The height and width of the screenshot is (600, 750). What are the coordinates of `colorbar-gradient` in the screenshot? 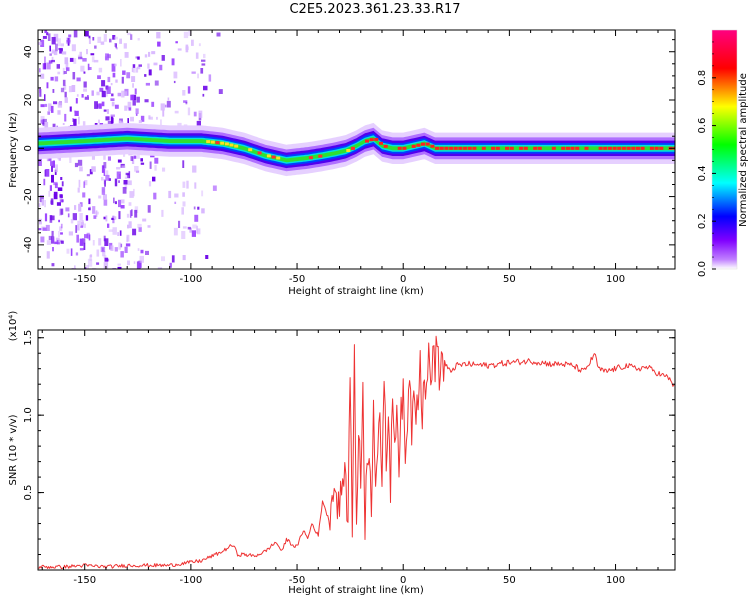 It's located at (724, 149).